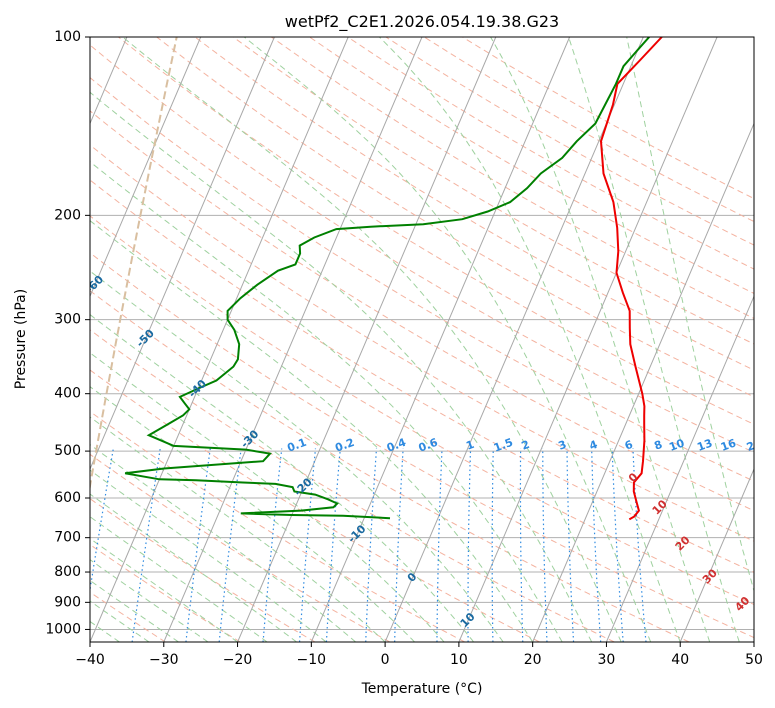  I want to click on mixing-ratio-label: 3, so click(563, 445).